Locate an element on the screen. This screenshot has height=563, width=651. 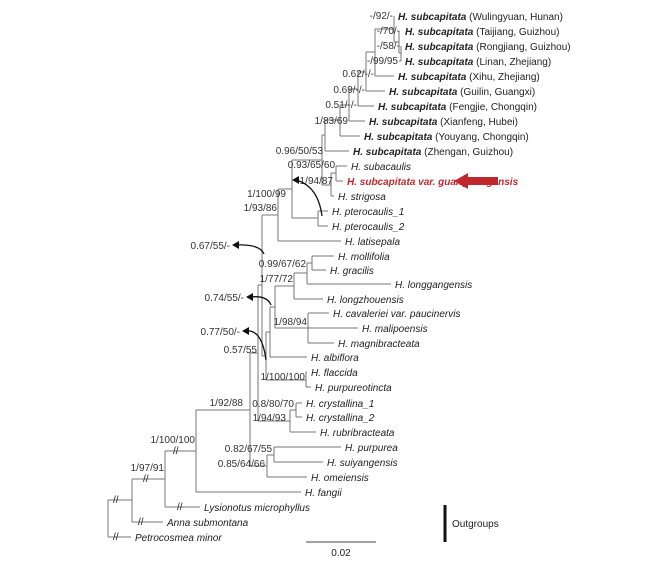
support-value: 1/100/99 is located at coordinates (266, 194).